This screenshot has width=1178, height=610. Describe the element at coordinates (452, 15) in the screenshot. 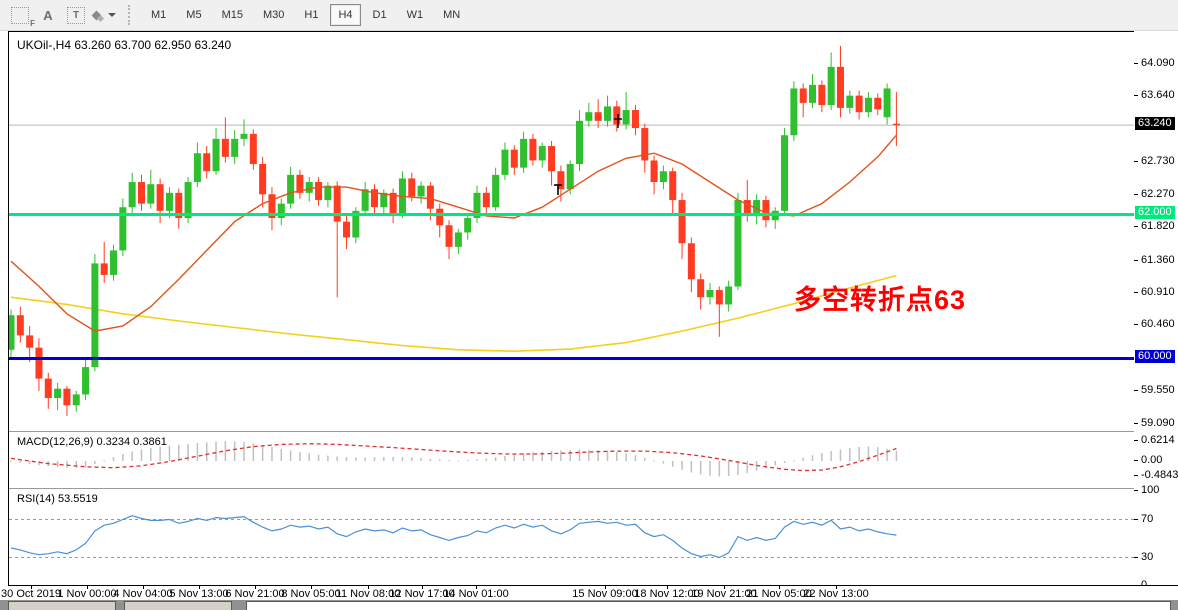

I see `timeframe-button-mn: MN` at that location.